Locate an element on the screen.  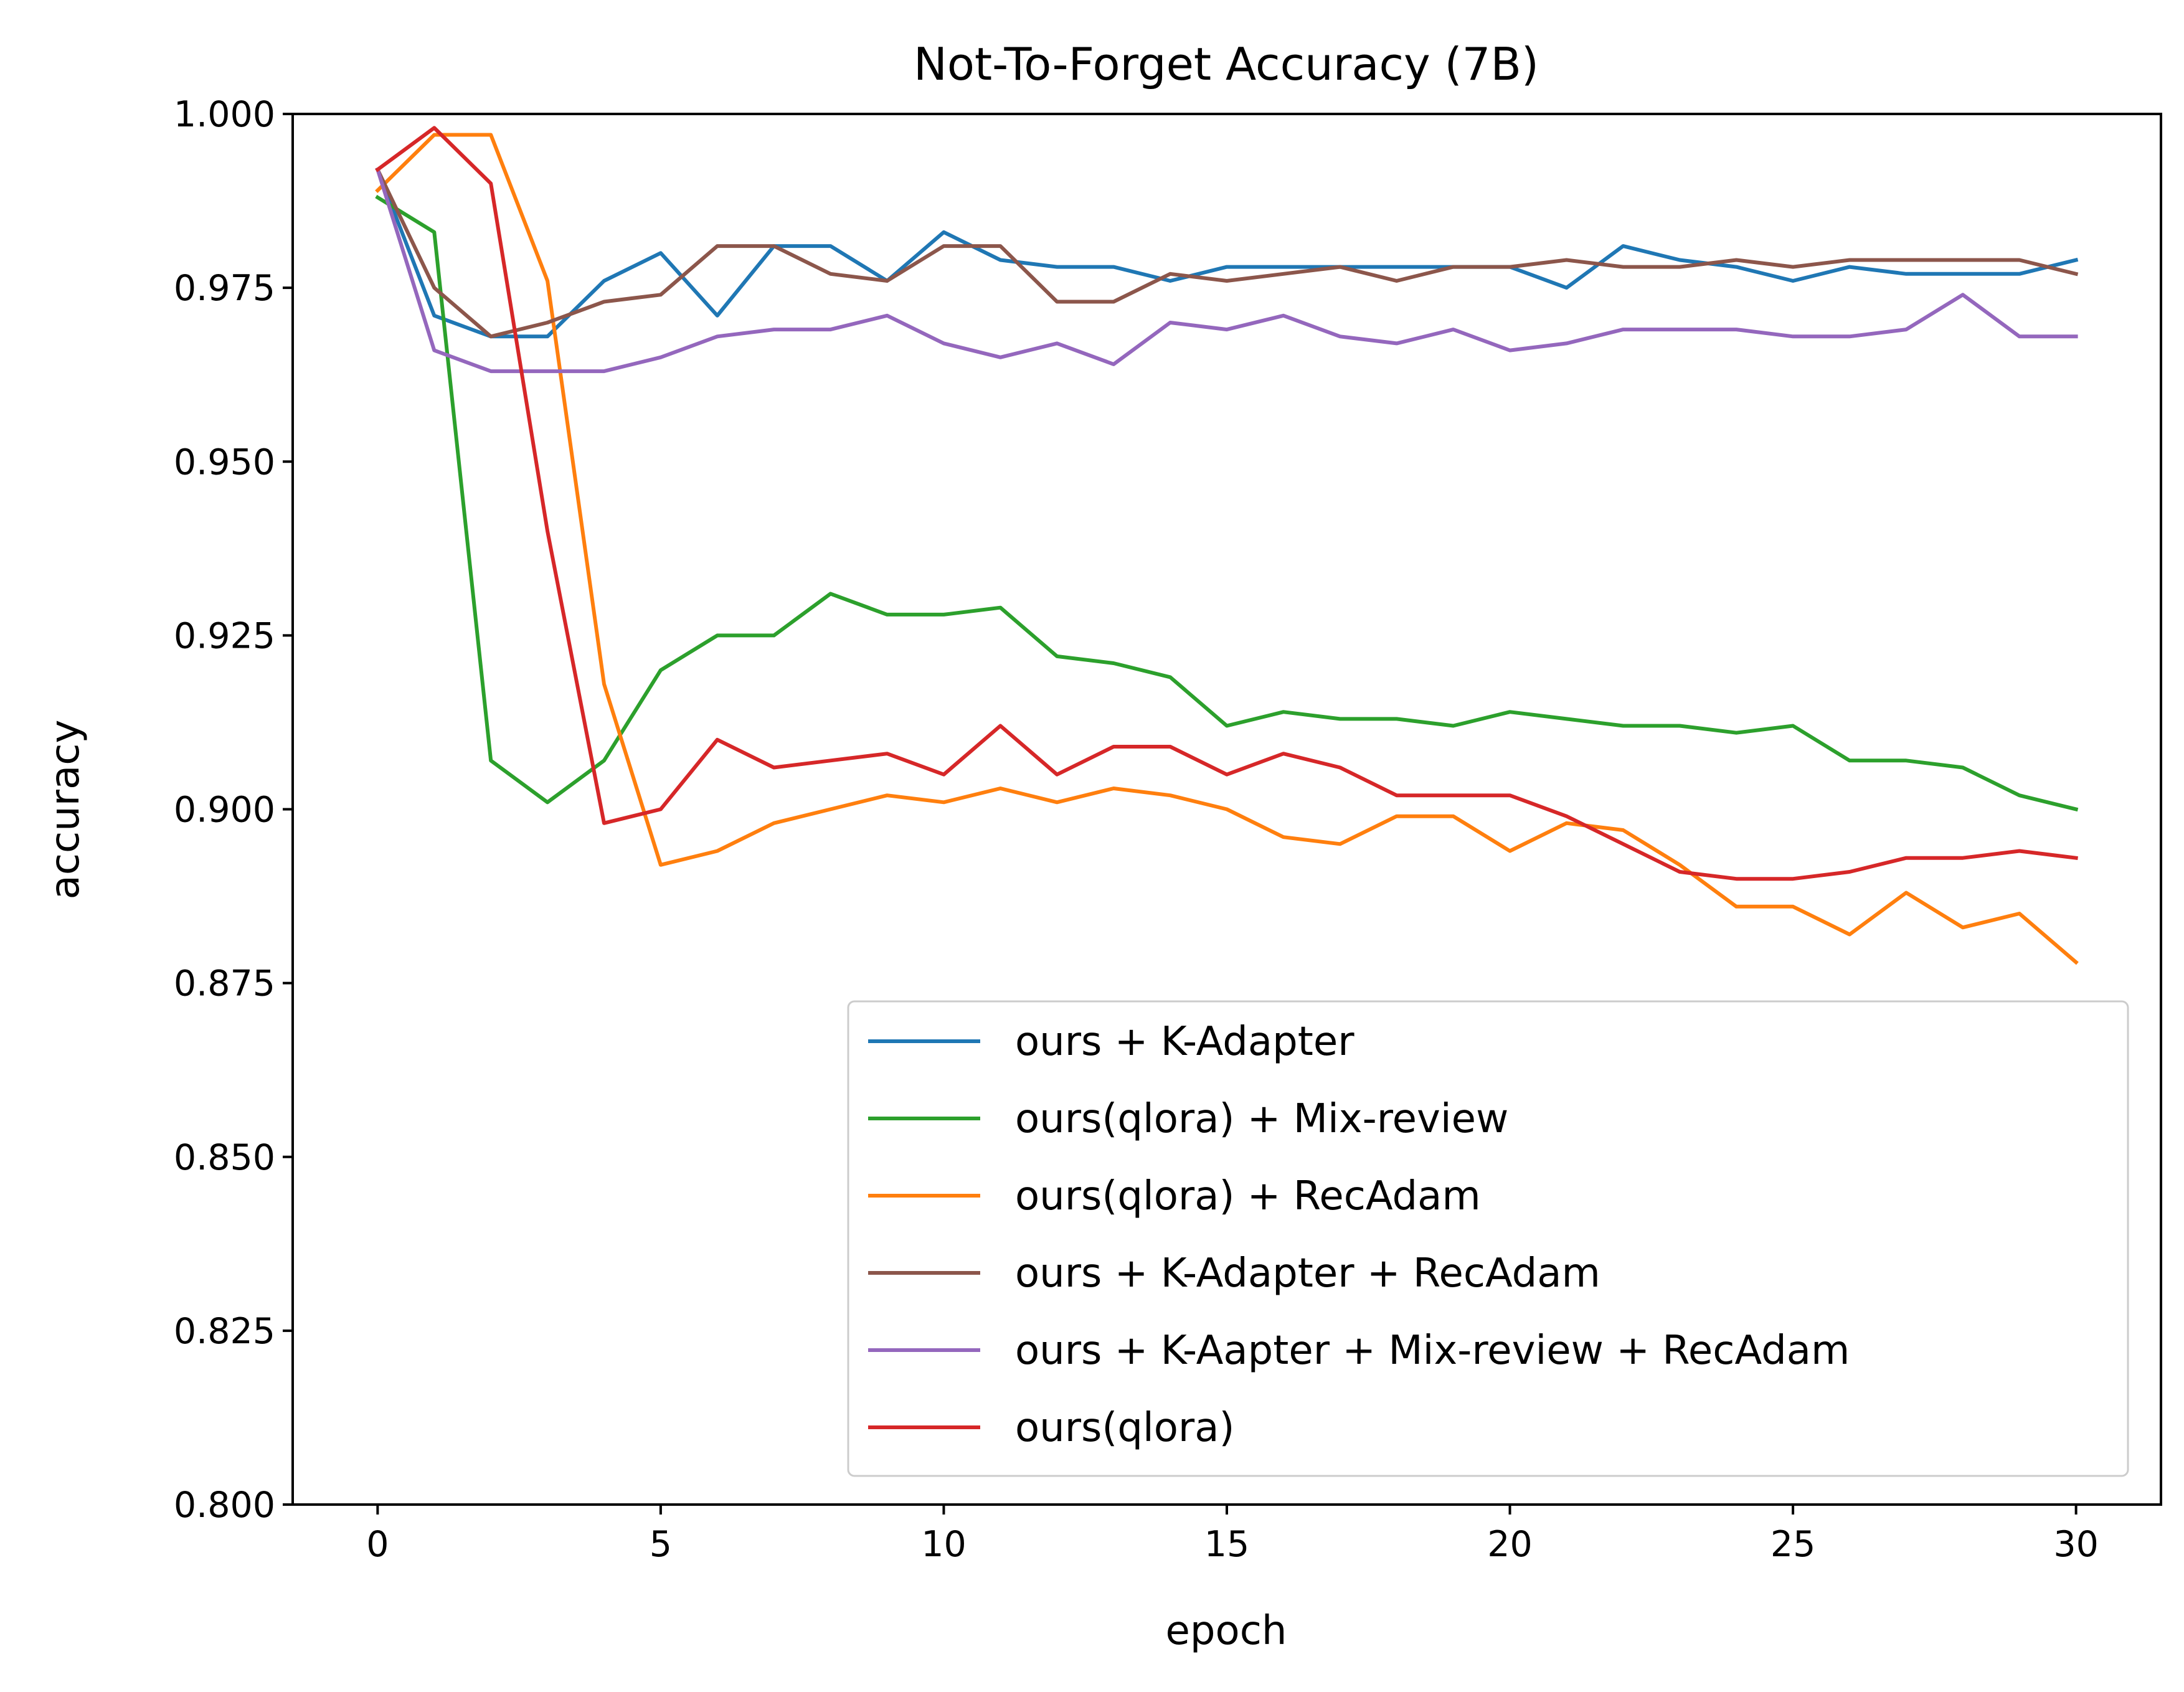
y-tick-label: 0.800 is located at coordinates (225, 1505).